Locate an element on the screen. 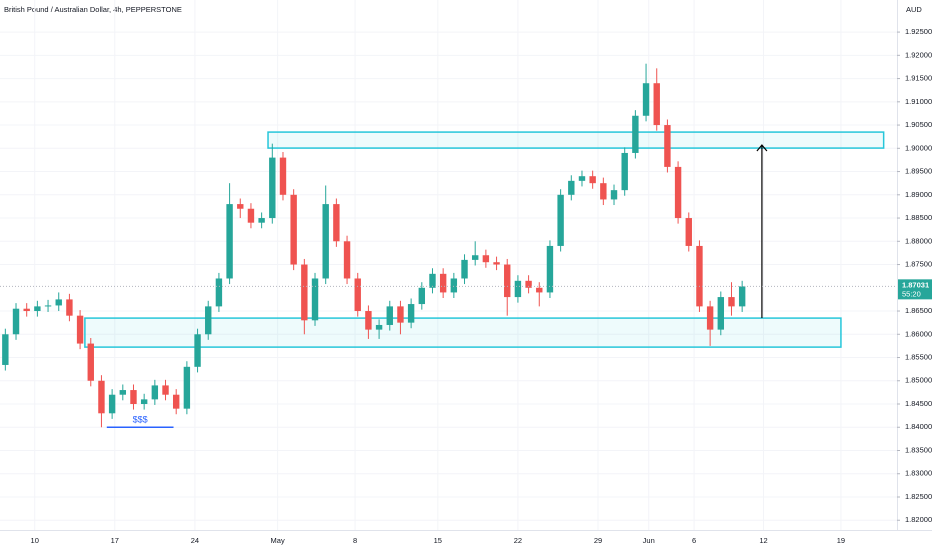 The image size is (932, 550). x-tick-label: Jun is located at coordinates (649, 540).